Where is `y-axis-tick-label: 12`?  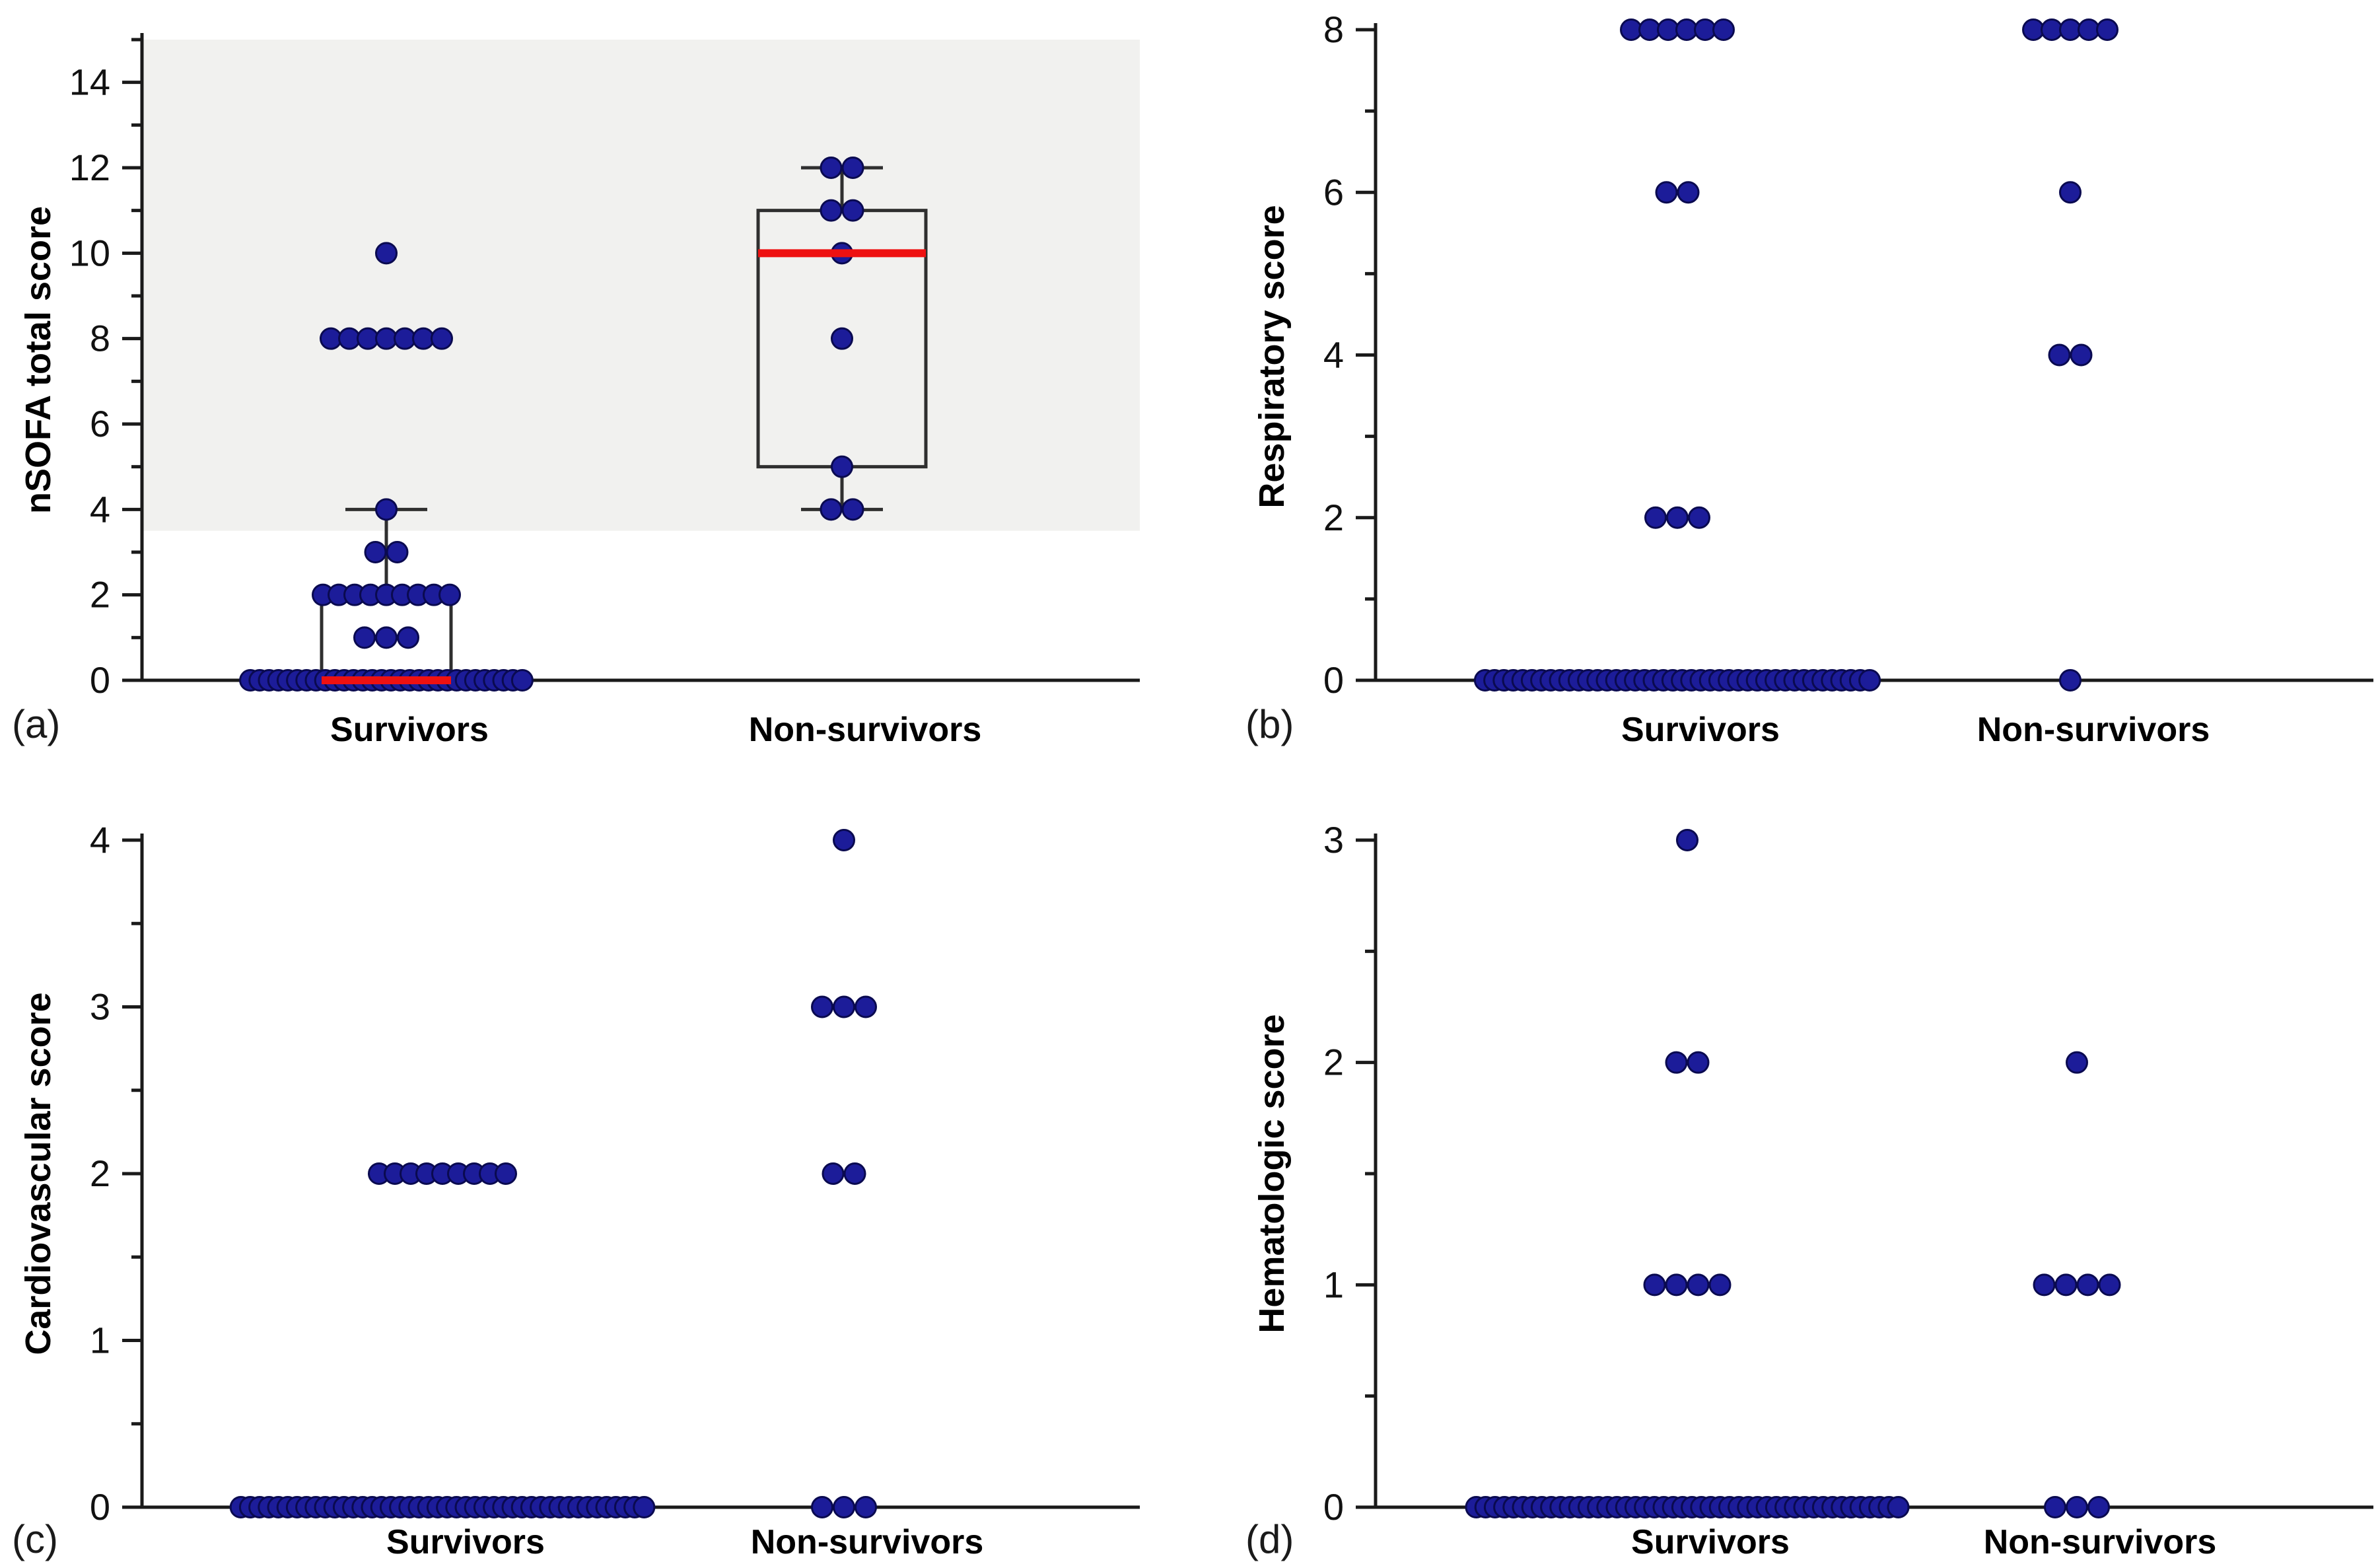 y-axis-tick-label: 12 is located at coordinates (89, 168).